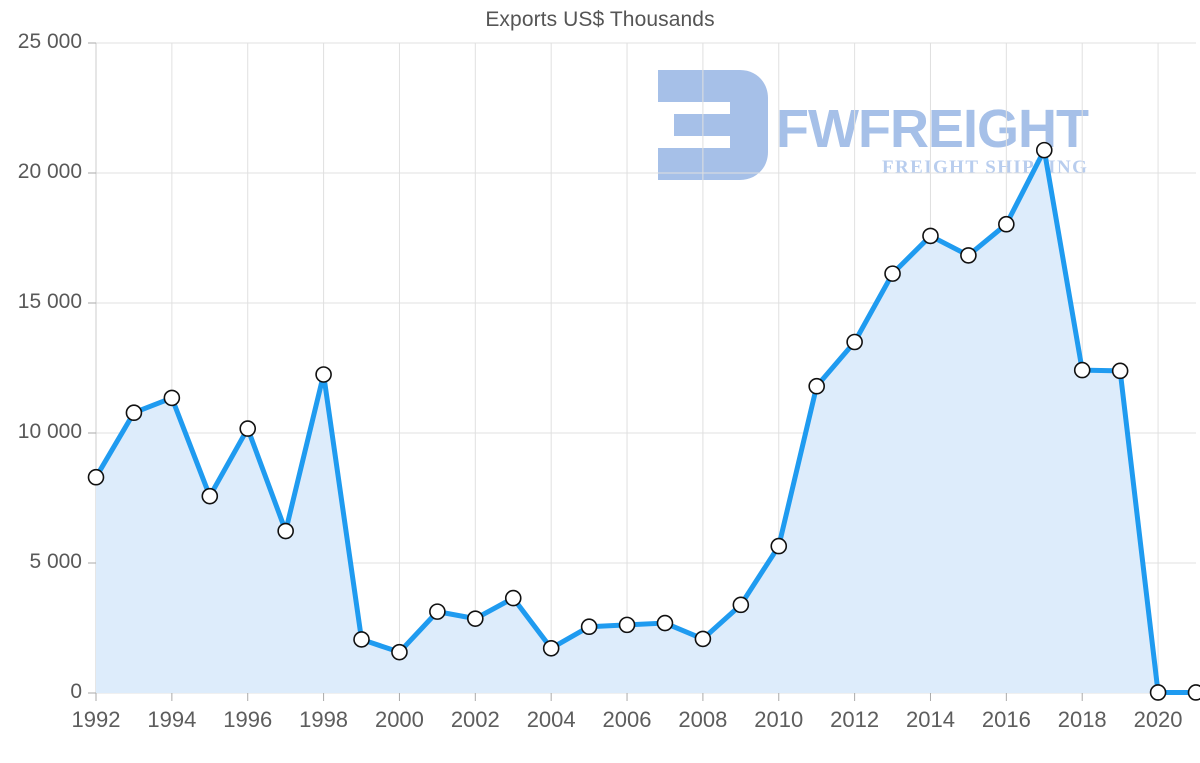 Image resolution: width=1200 pixels, height=763 pixels. Describe the element at coordinates (49, 431) in the screenshot. I see `y-axis-tick-label: 10 000` at that location.